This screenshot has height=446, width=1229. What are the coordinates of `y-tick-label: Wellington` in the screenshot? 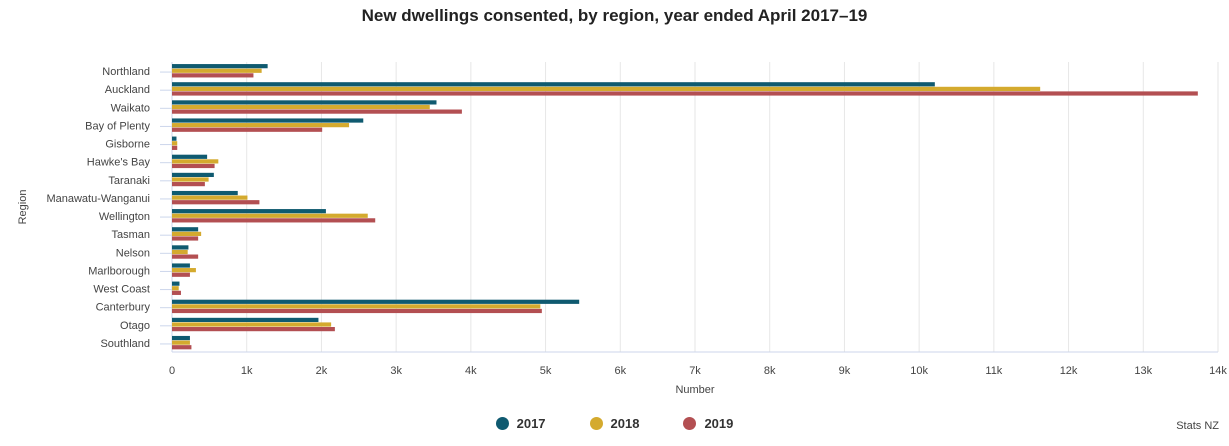 It's located at (124, 217).